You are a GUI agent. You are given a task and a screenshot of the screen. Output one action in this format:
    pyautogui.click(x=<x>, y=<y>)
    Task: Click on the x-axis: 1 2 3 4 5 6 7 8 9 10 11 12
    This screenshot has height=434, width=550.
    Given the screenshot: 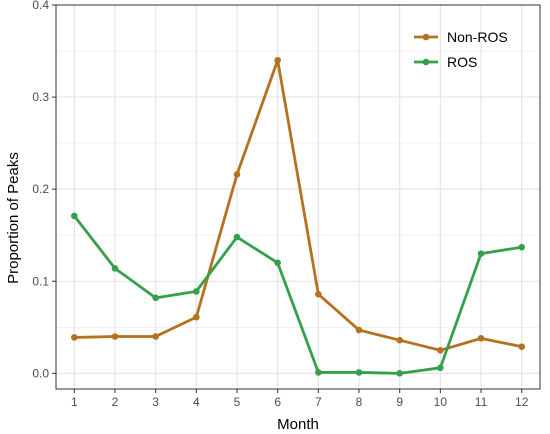 What is the action you would take?
    pyautogui.click(x=300, y=399)
    